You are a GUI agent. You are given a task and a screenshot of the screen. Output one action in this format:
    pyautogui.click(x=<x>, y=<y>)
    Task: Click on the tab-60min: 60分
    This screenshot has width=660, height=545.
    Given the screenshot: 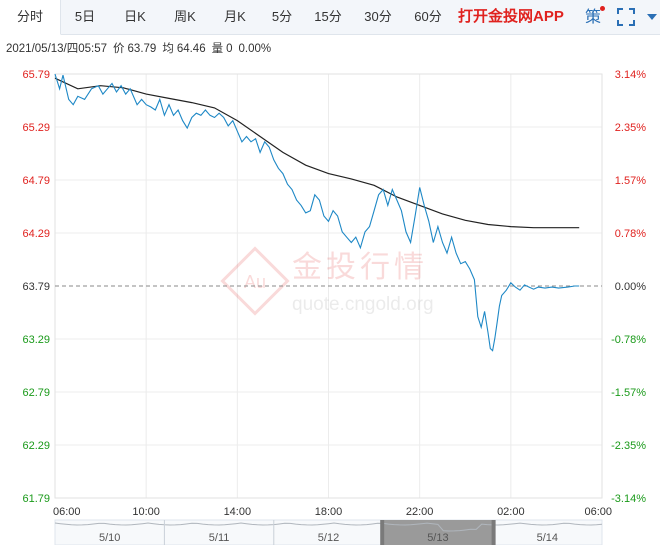 What is the action you would take?
    pyautogui.click(x=428, y=16)
    